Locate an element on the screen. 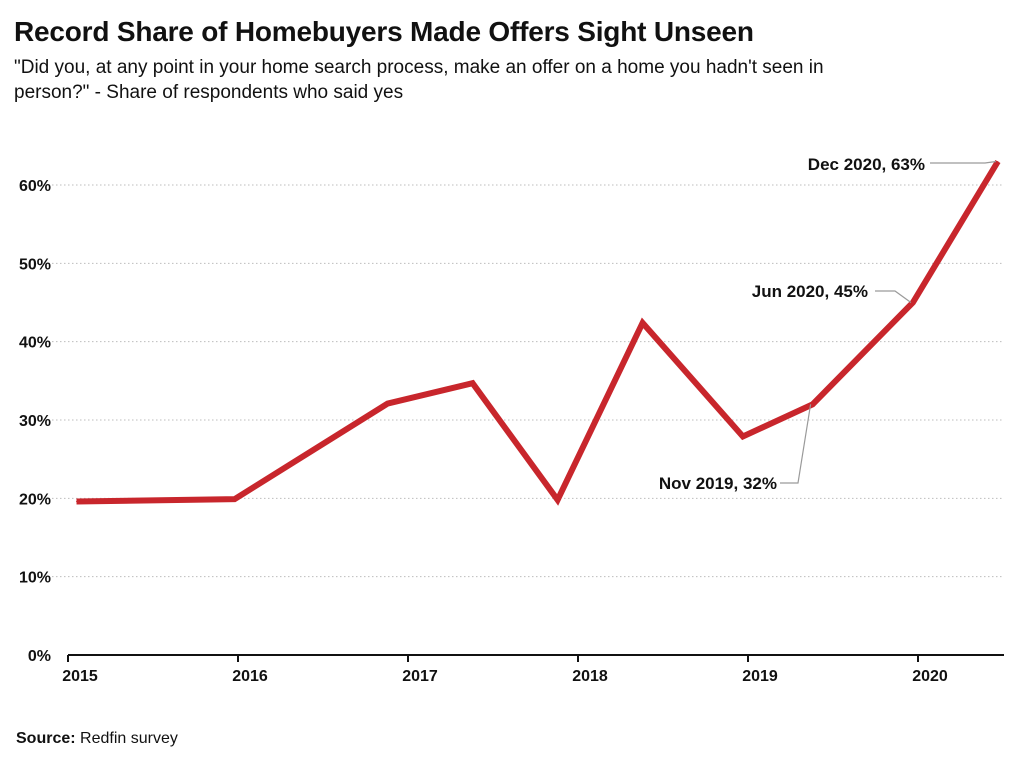 The image size is (1024, 758). y-tick-label: 40% is located at coordinates (35, 343).